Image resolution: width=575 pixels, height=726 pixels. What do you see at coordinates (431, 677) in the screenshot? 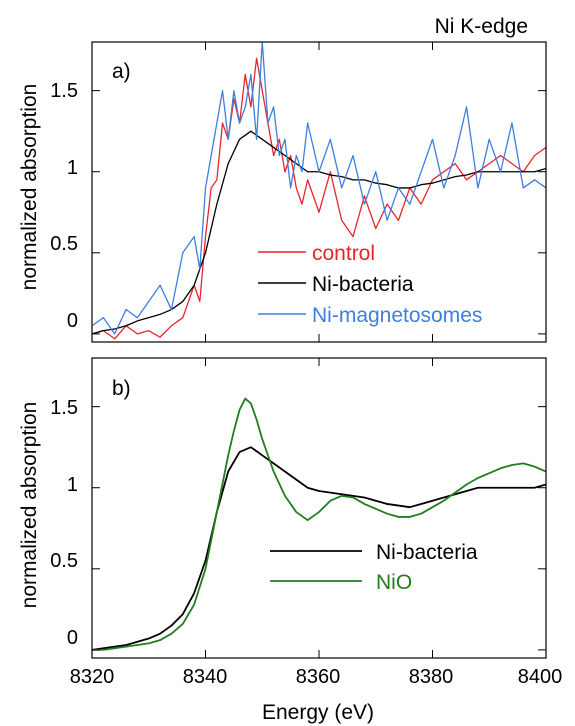
I see `x-tick-label: 8380` at bounding box center [431, 677].